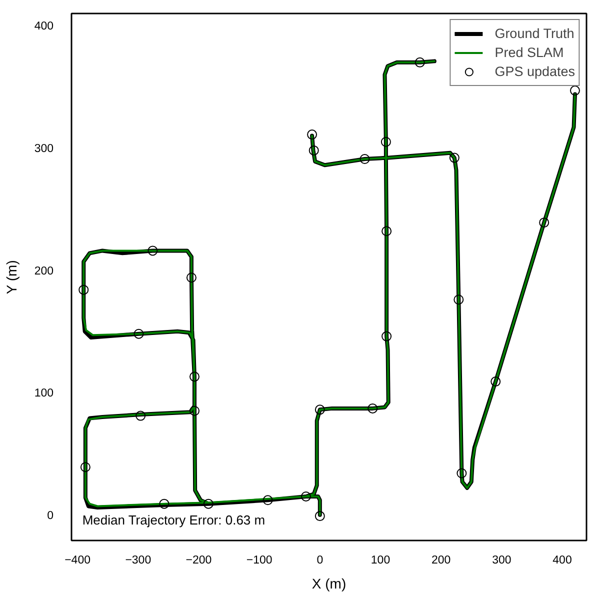  What do you see at coordinates (329, 584) in the screenshot?
I see `x-axis-title: X (m)` at bounding box center [329, 584].